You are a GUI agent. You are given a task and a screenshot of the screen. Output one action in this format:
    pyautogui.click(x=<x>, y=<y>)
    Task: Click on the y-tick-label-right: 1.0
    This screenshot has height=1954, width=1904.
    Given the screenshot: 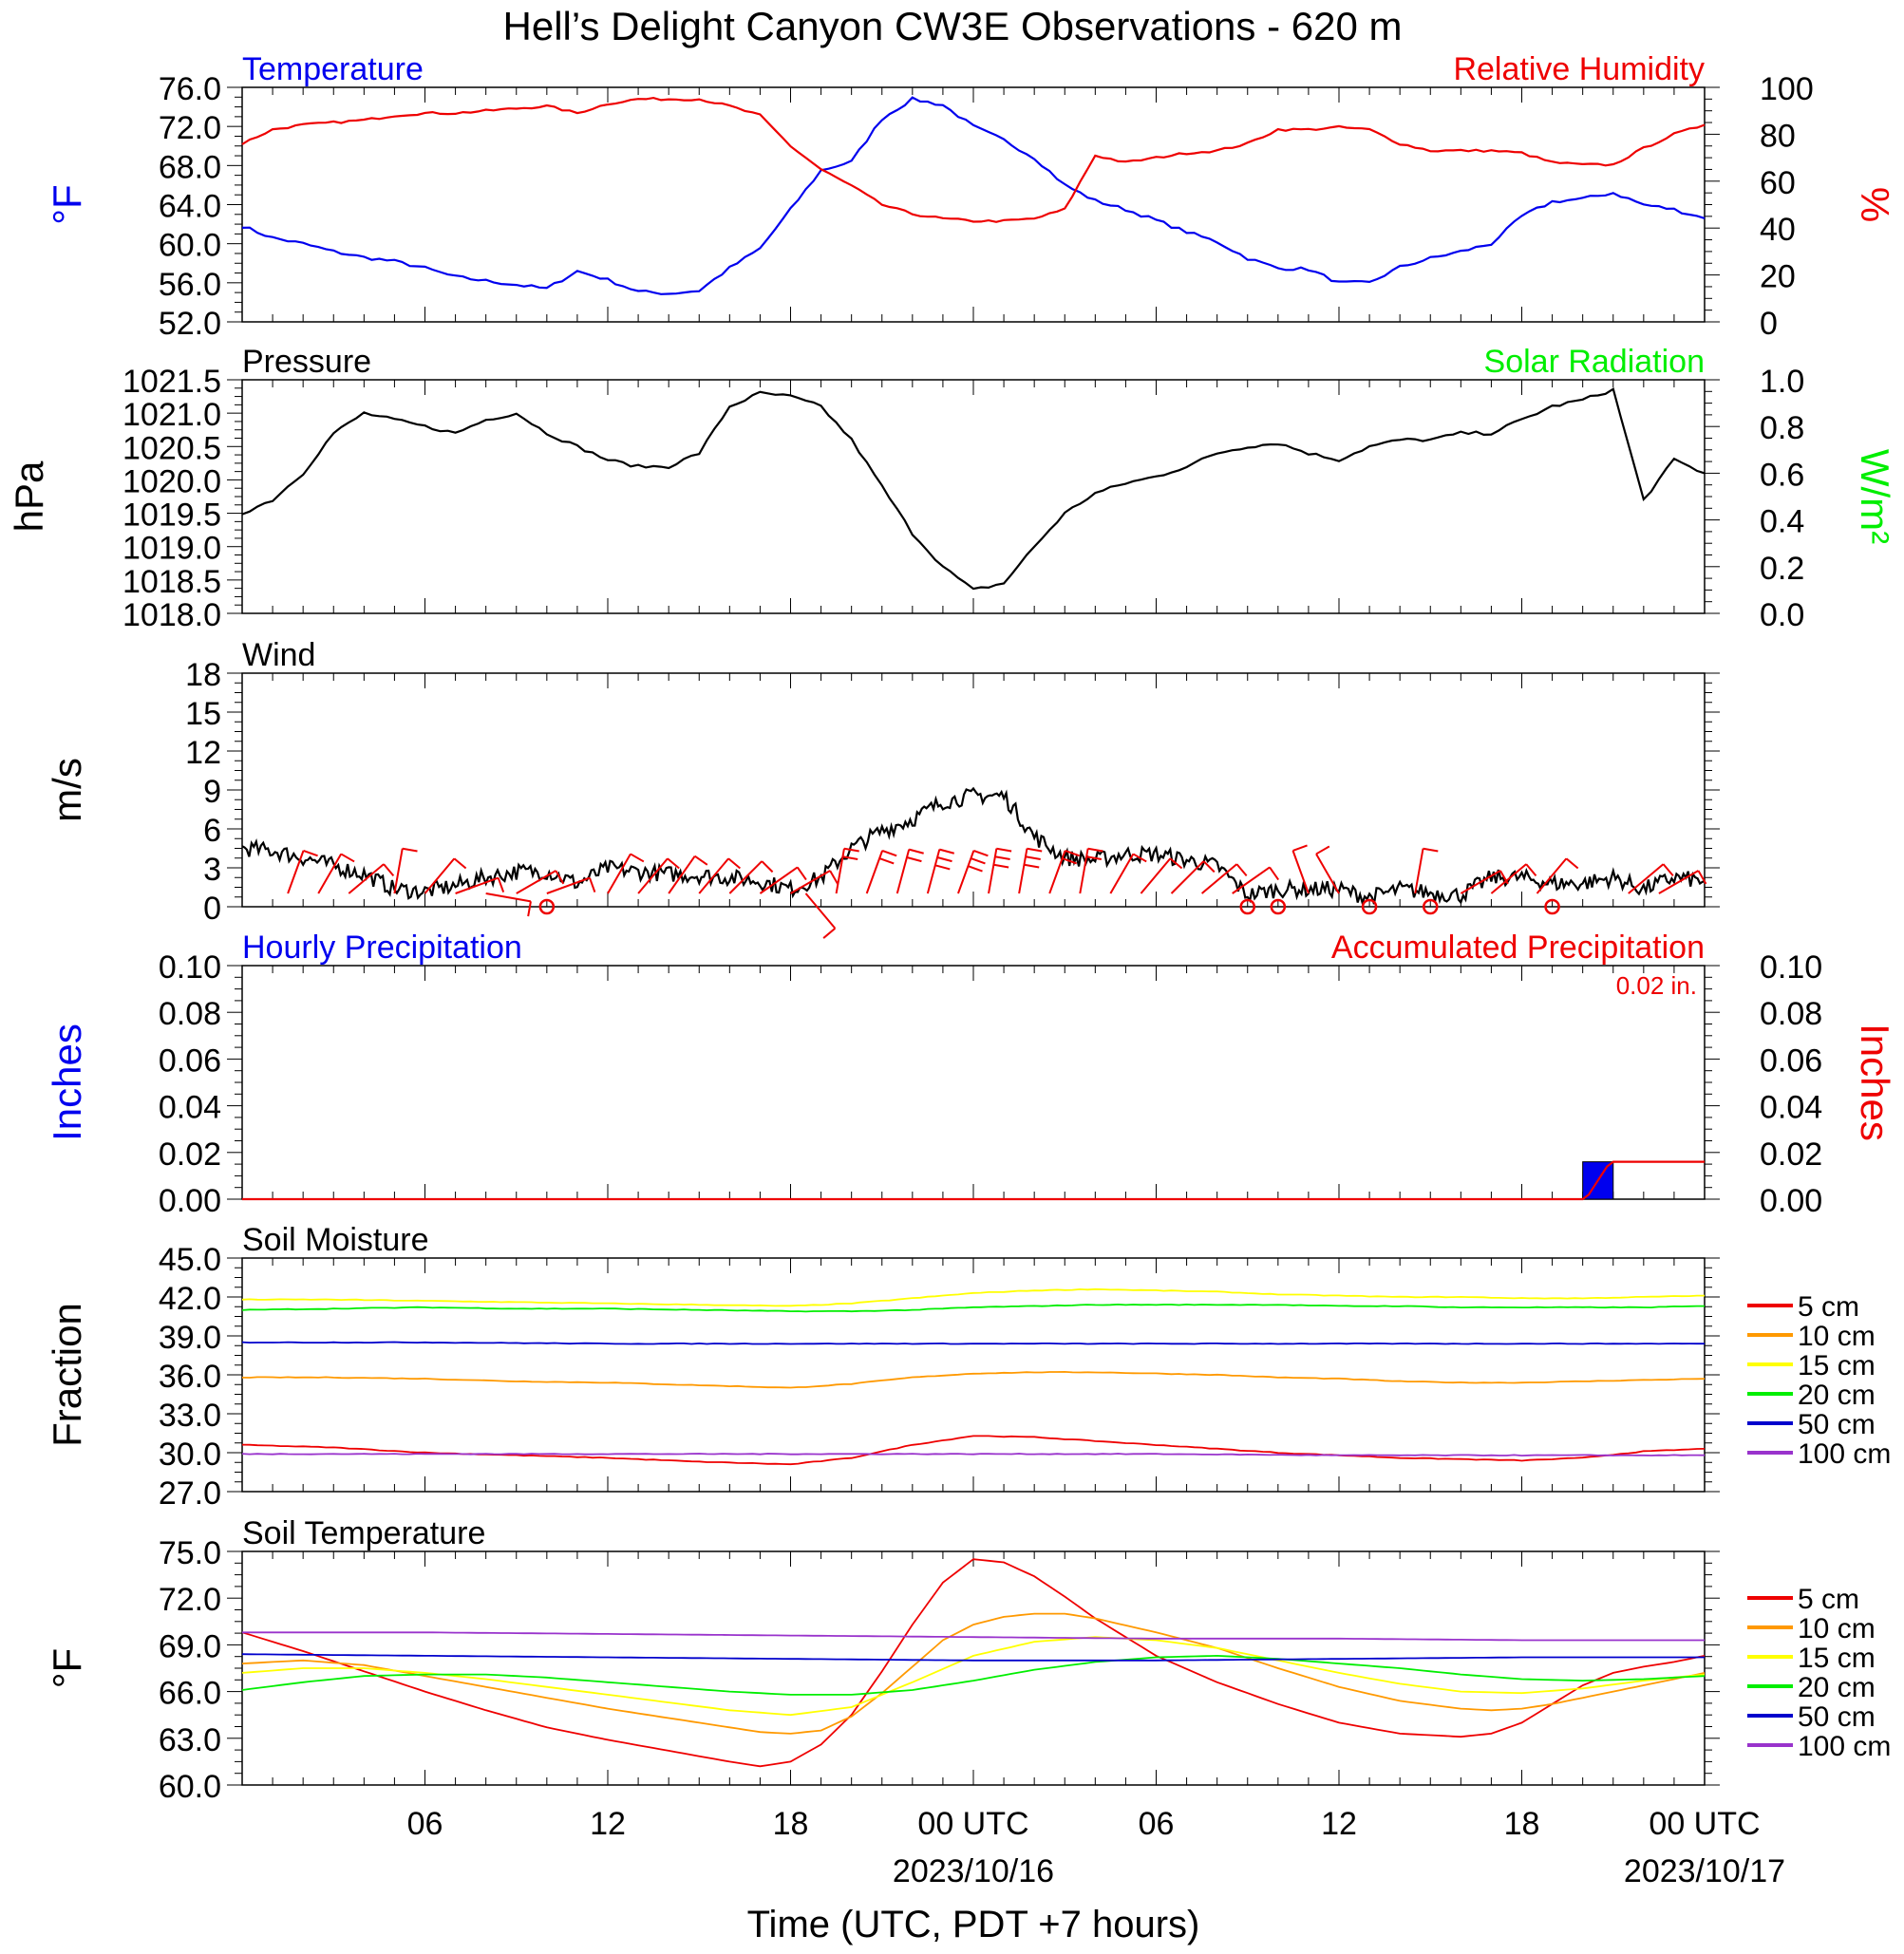 What is the action you would take?
    pyautogui.click(x=1782, y=382)
    